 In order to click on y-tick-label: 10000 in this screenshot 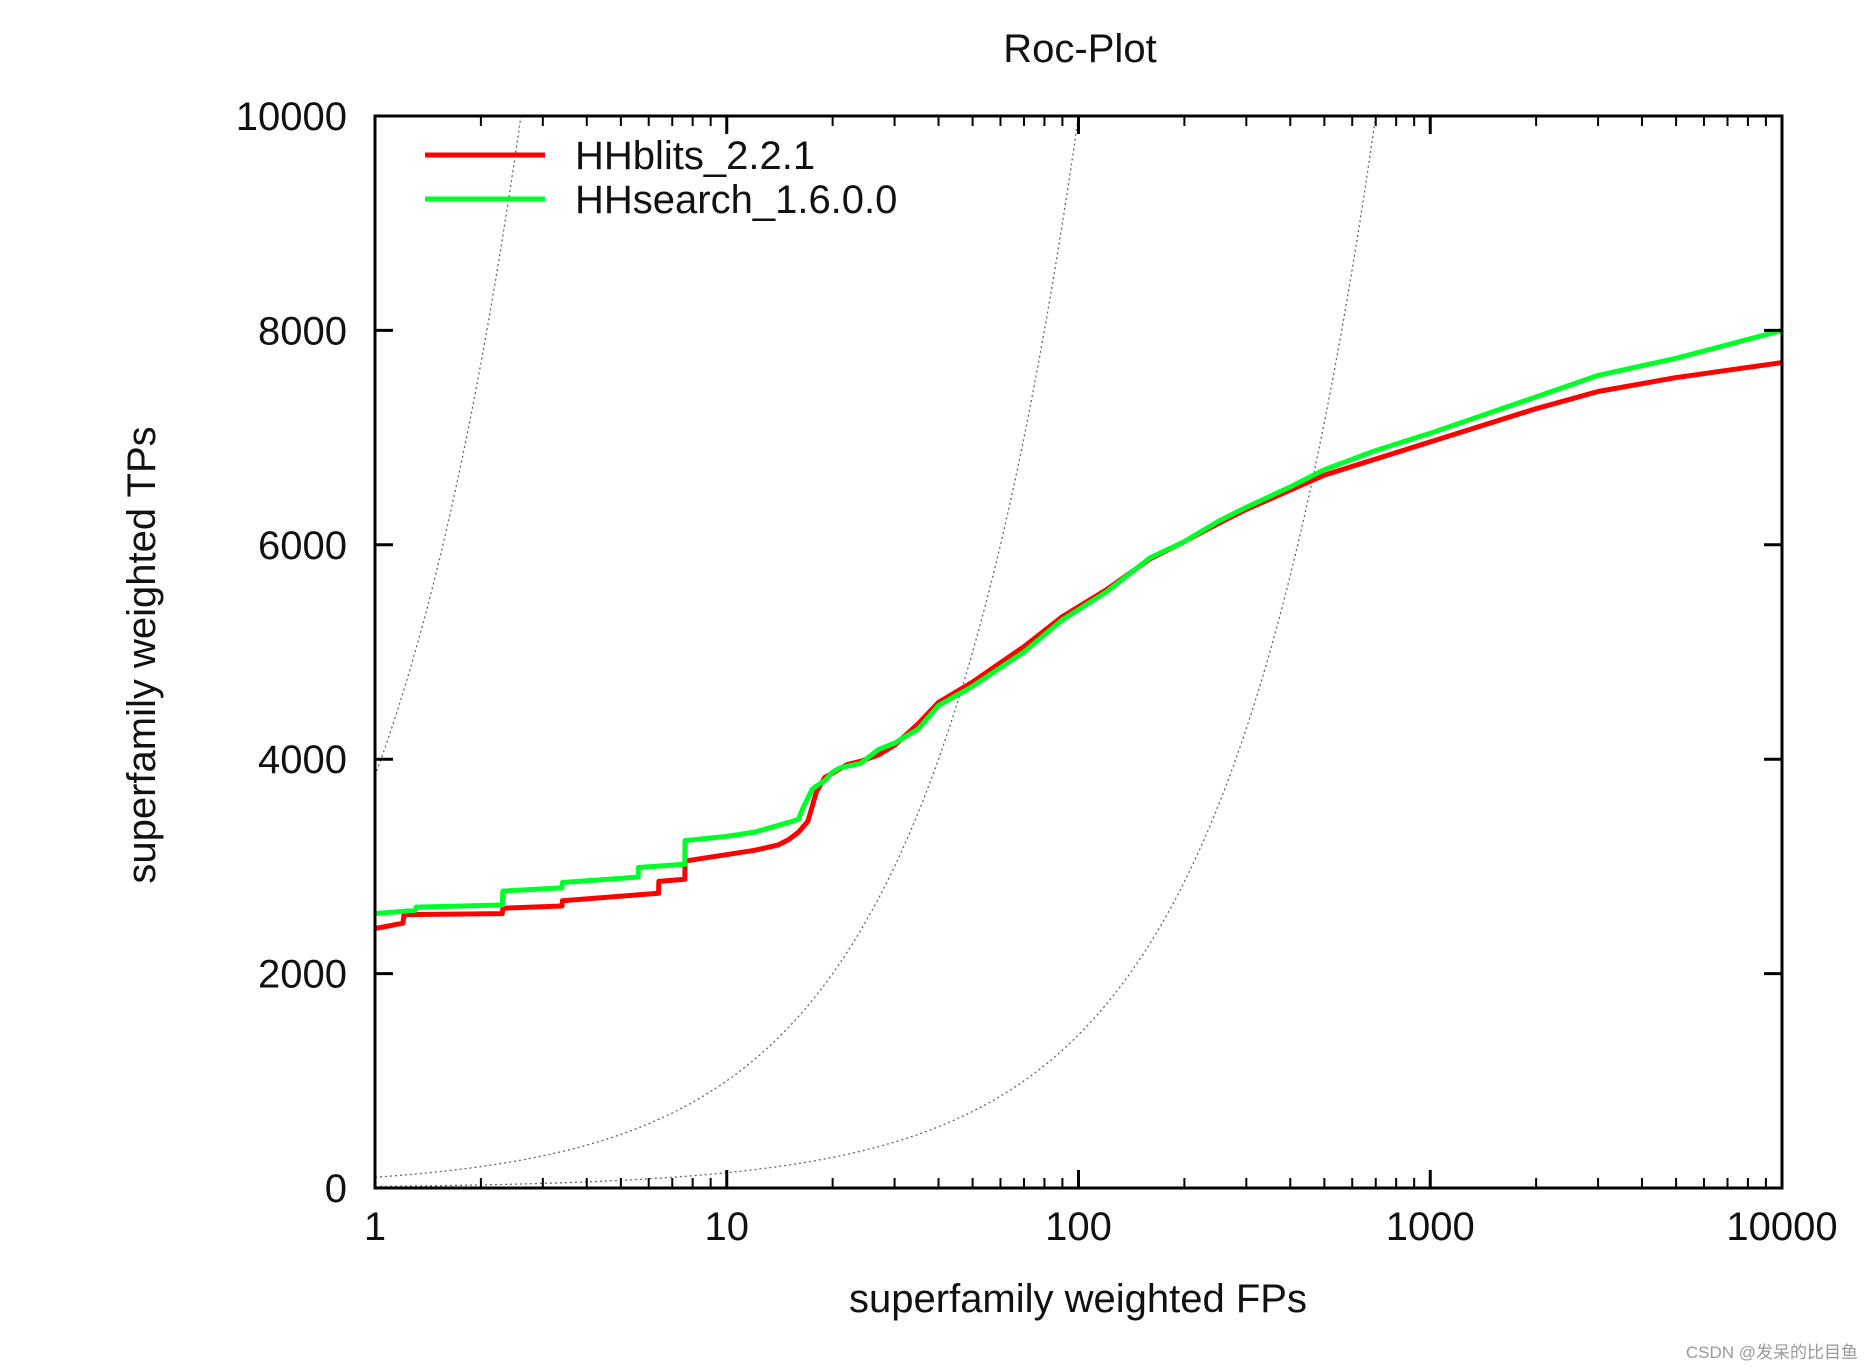, I will do `click(291, 117)`.